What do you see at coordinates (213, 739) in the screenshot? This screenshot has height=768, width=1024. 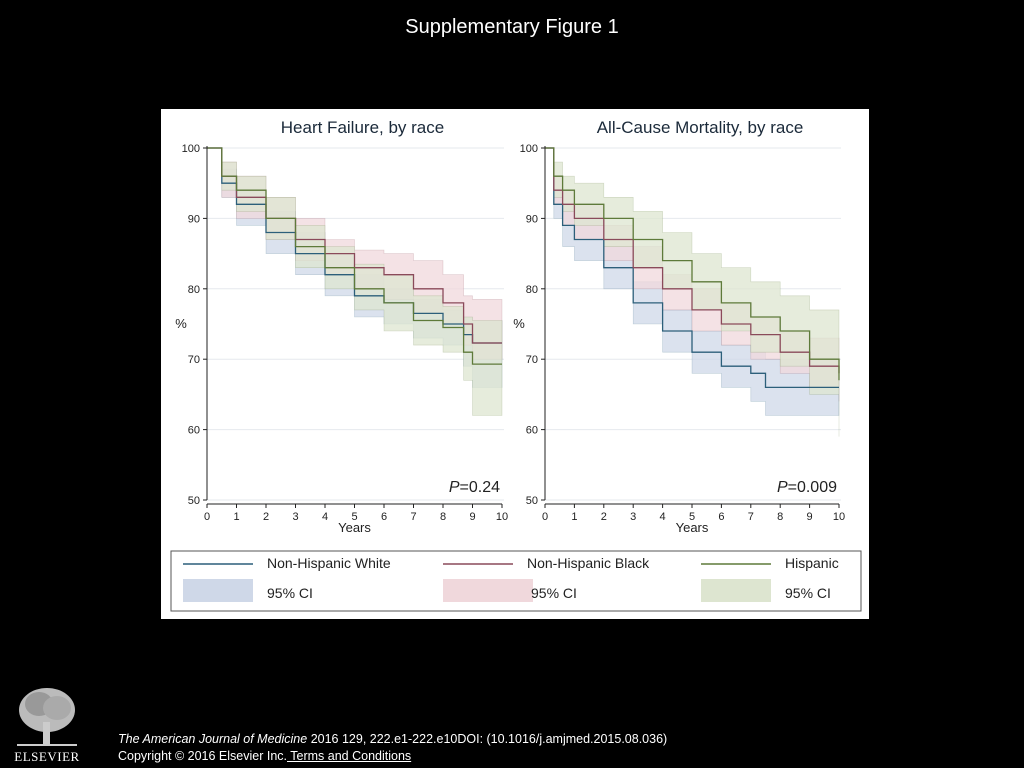 I see `journal-name: The American Journal of Medicine` at bounding box center [213, 739].